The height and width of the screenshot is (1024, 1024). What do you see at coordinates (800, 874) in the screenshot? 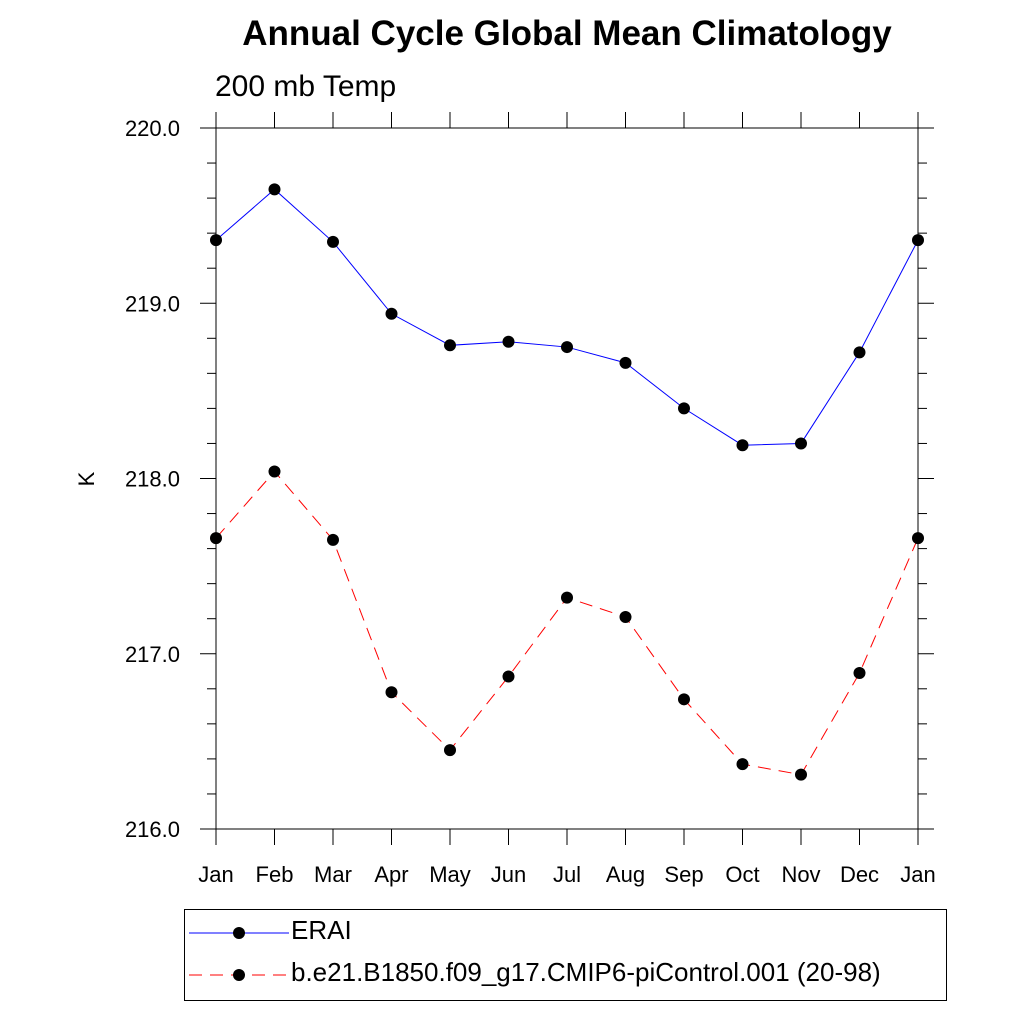
I see `x-tick-label: Nov` at bounding box center [800, 874].